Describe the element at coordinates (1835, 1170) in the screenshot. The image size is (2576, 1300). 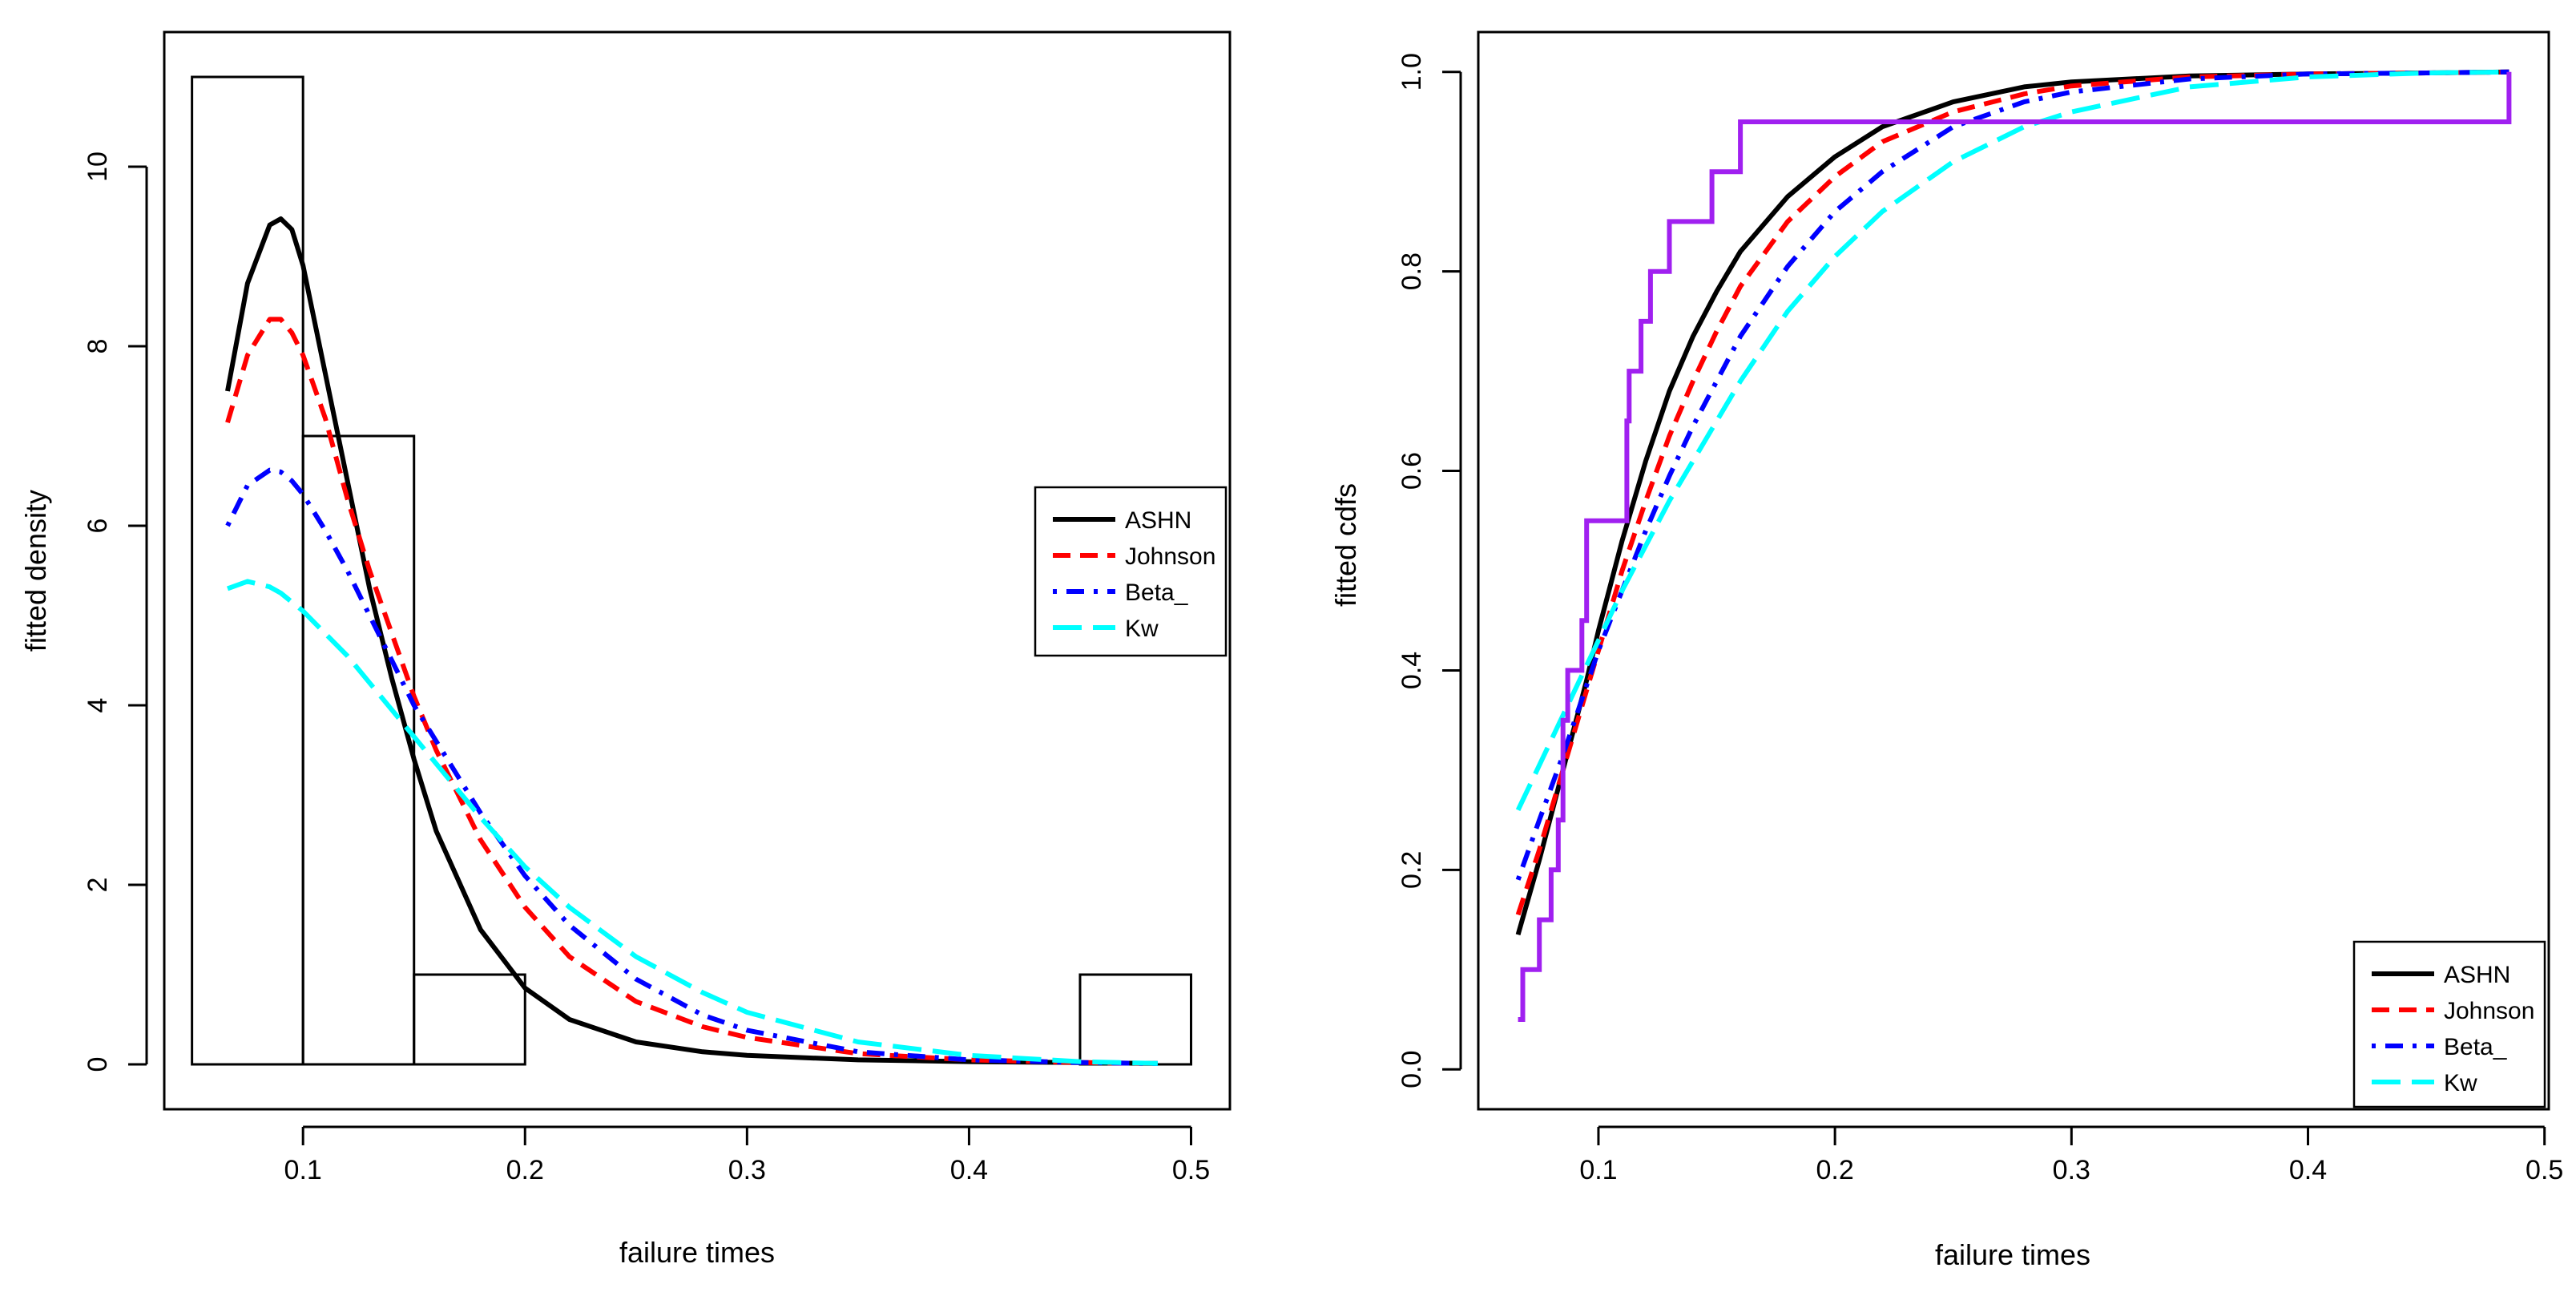
I see `cdf-x-tick-label: 0.2` at that location.